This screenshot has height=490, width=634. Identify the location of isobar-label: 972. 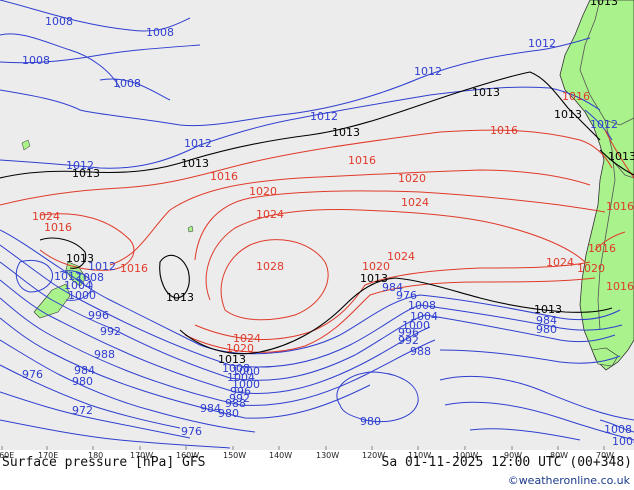
(82, 410).